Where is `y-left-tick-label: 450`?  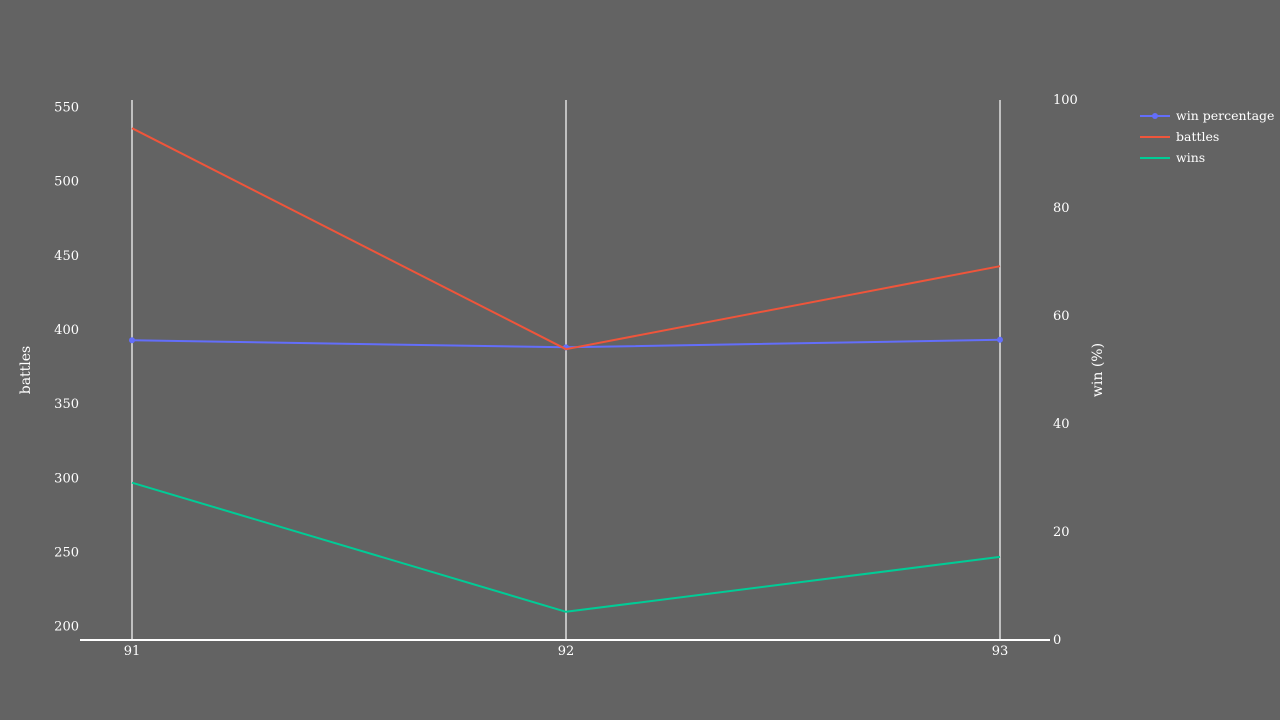 y-left-tick-label: 450 is located at coordinates (66, 256).